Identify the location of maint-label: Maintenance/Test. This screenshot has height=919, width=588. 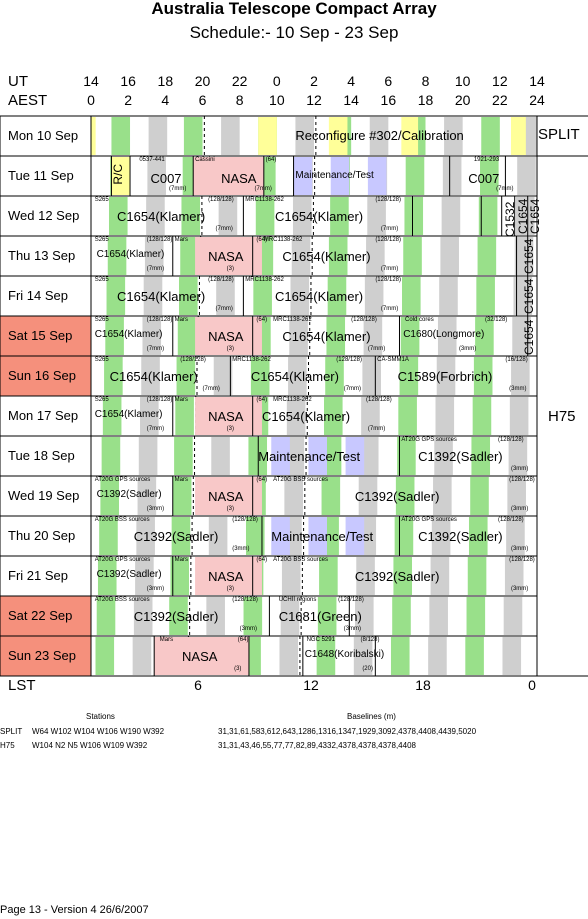
(322, 536).